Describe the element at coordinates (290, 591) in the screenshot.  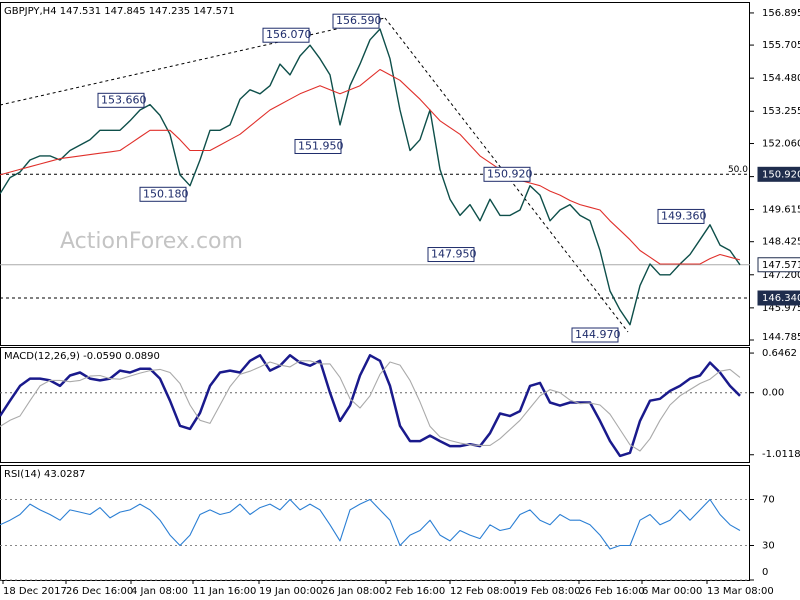
I see `x-tick-label: 19 Jan 00:00` at that location.